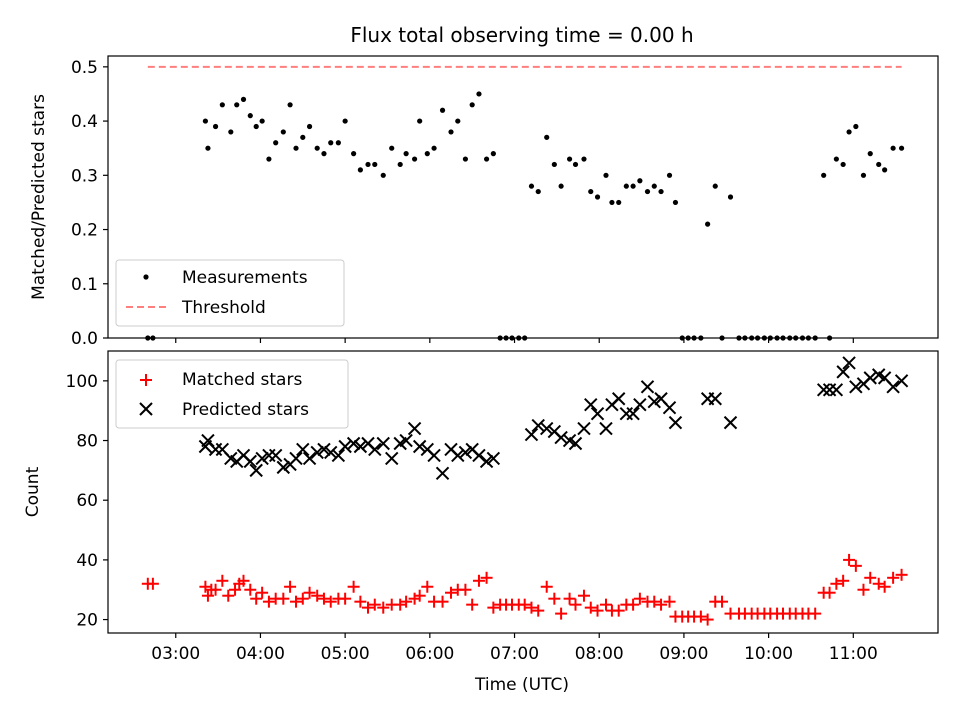 The height and width of the screenshot is (720, 960). I want to click on top-y-tick-label: 0.2, so click(84, 231).